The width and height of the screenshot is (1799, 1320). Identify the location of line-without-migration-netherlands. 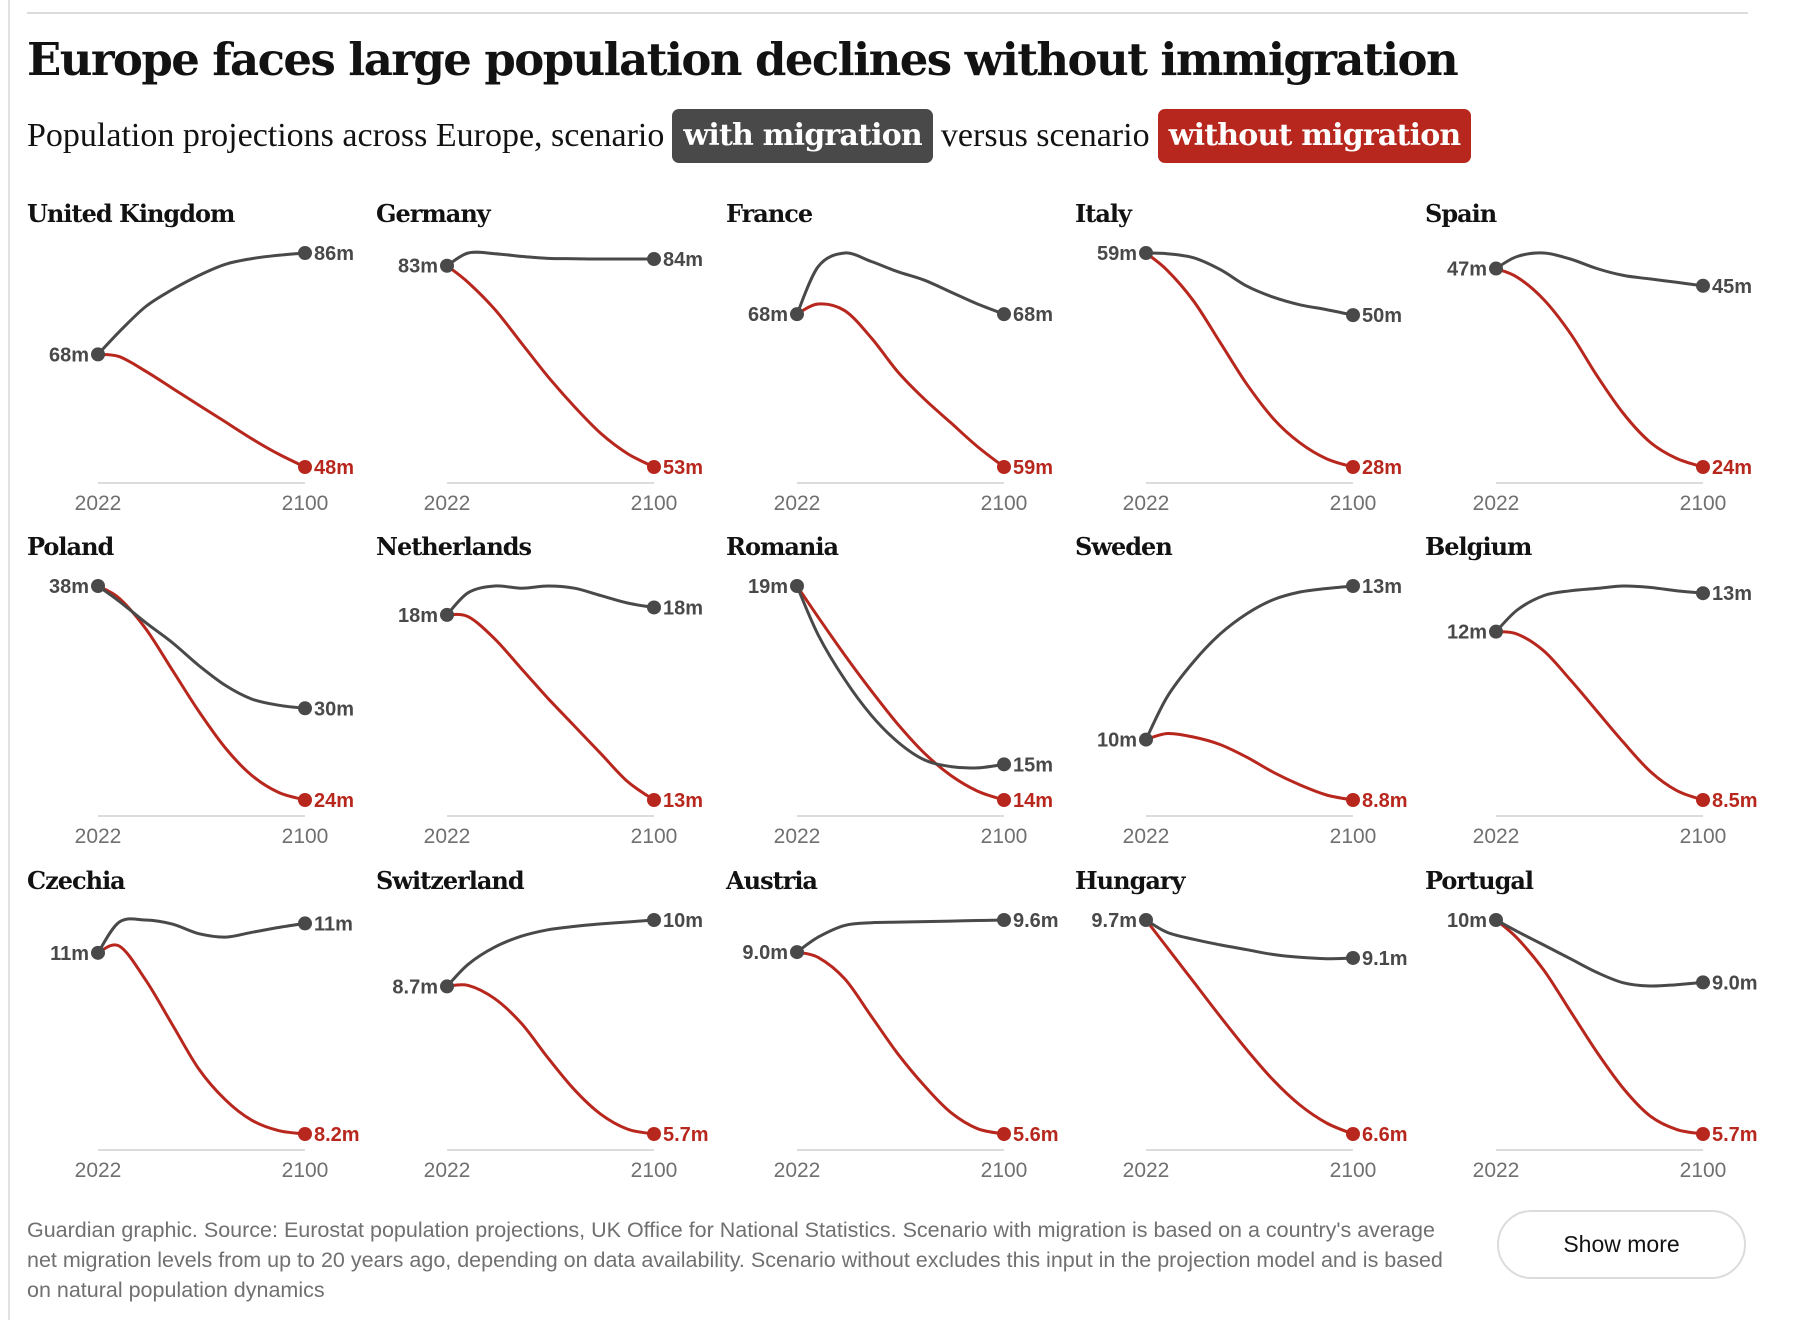
(550, 707).